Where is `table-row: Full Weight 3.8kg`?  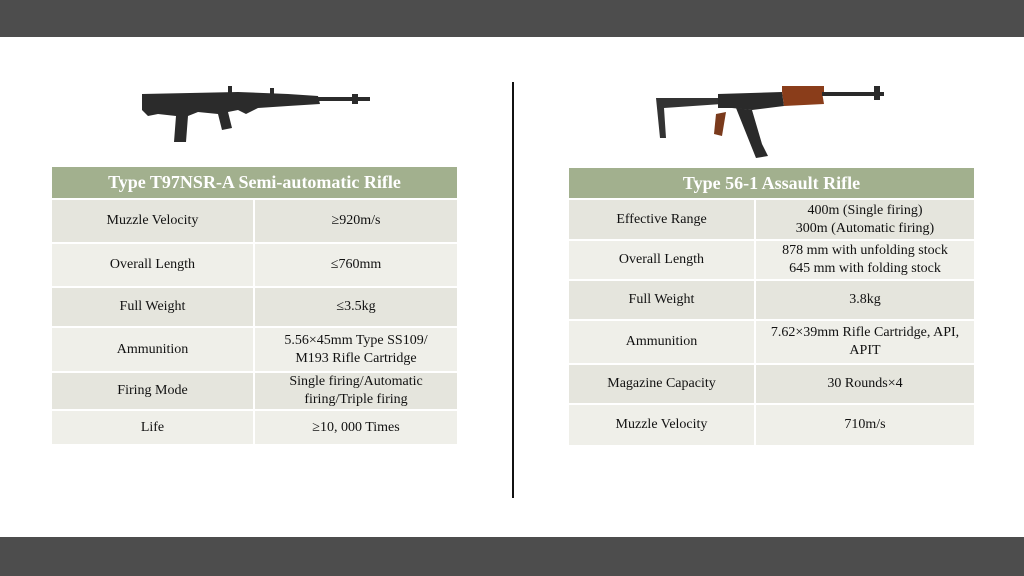
table-row: Full Weight 3.8kg is located at coordinates (771, 300).